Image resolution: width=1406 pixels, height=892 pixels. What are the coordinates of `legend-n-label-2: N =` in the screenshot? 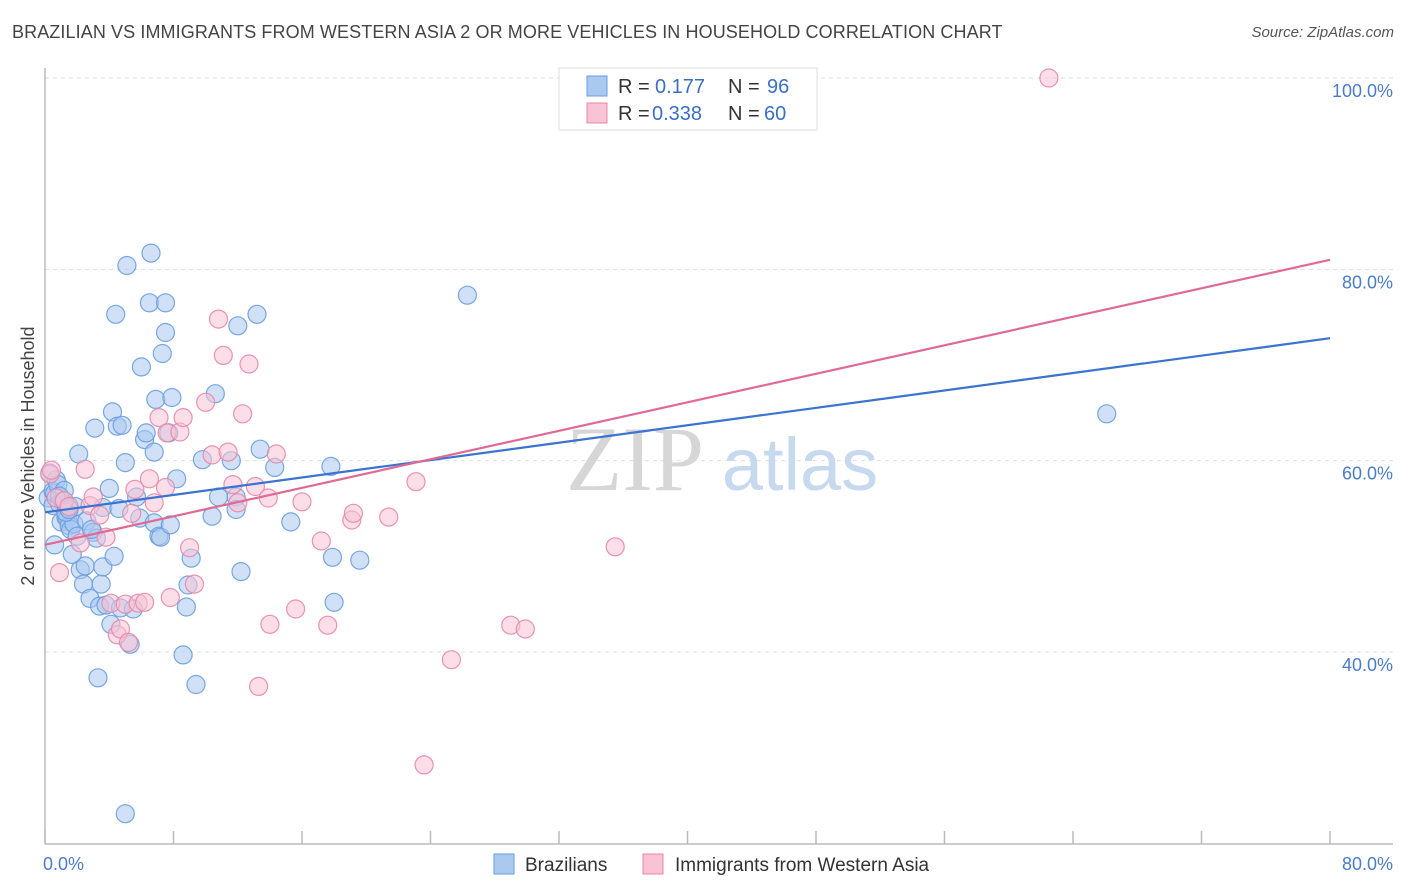 It's located at (744, 114).